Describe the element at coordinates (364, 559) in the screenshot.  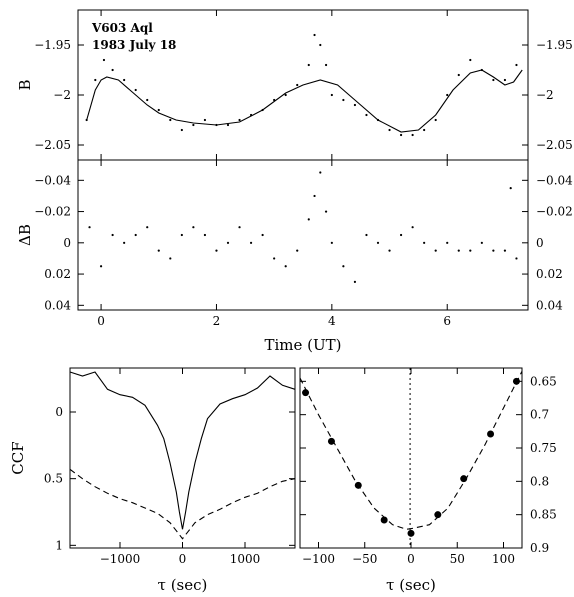
I see `x-tick-label: −50` at that location.